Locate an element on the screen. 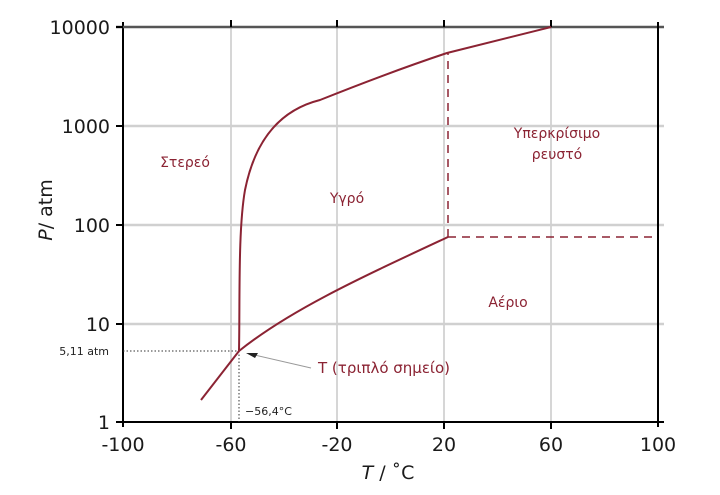 The width and height of the screenshot is (720, 495). region-gas-label: Αέριο is located at coordinates (507, 303).